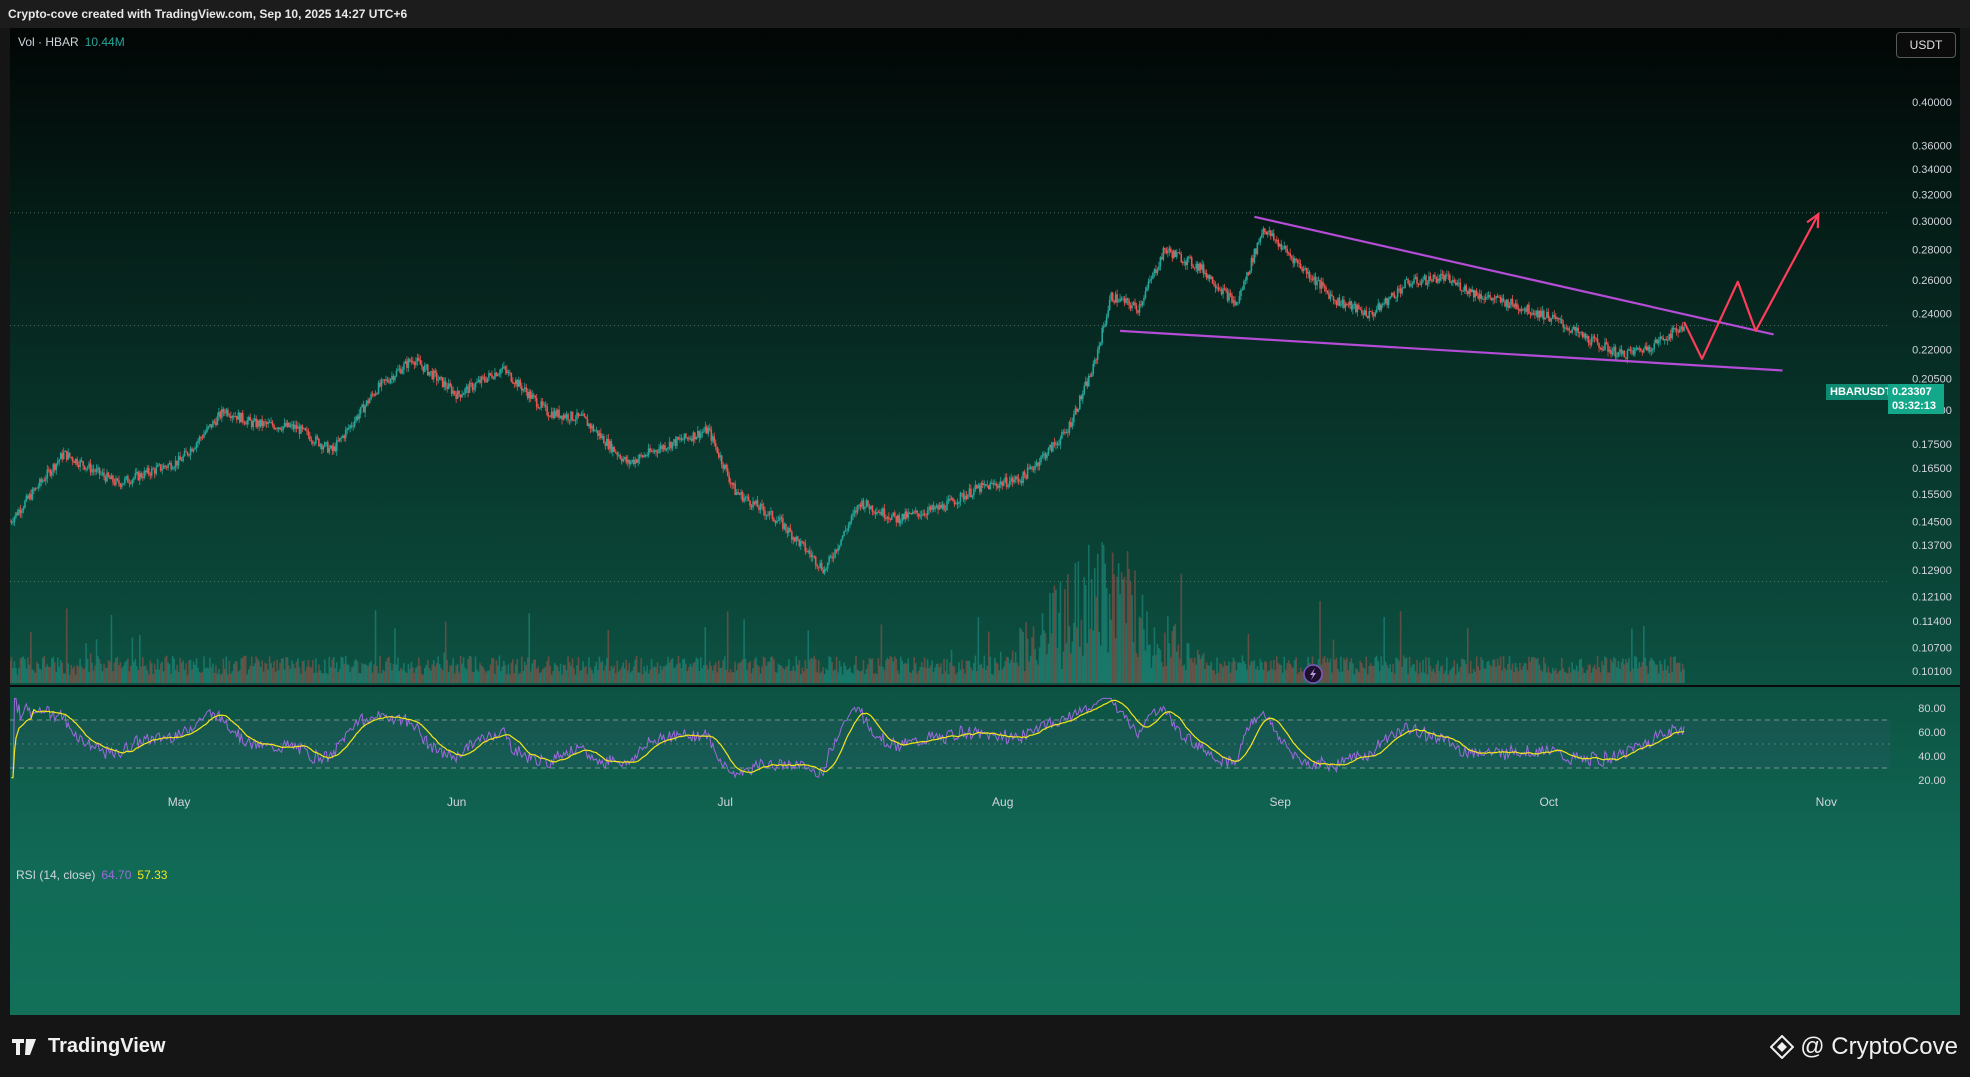  Describe the element at coordinates (1932, 622) in the screenshot. I see `price-tick-label: 0.11400` at that location.